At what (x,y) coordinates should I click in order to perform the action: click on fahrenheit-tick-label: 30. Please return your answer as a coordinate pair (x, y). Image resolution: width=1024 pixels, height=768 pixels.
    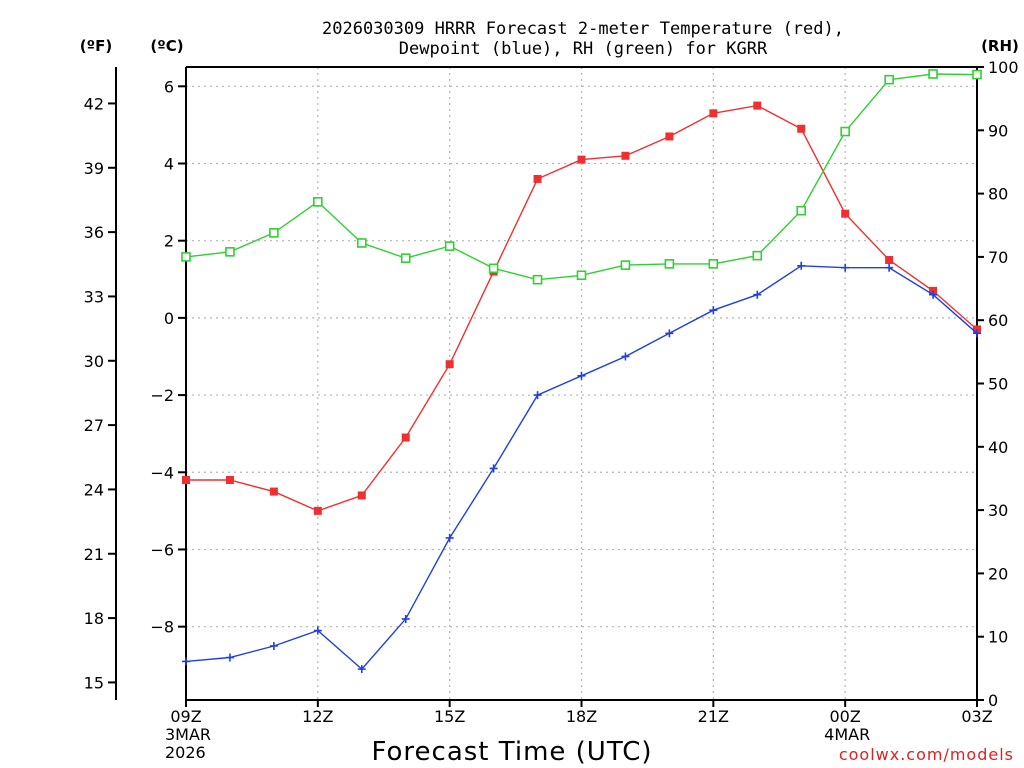
    Looking at the image, I should click on (94, 361).